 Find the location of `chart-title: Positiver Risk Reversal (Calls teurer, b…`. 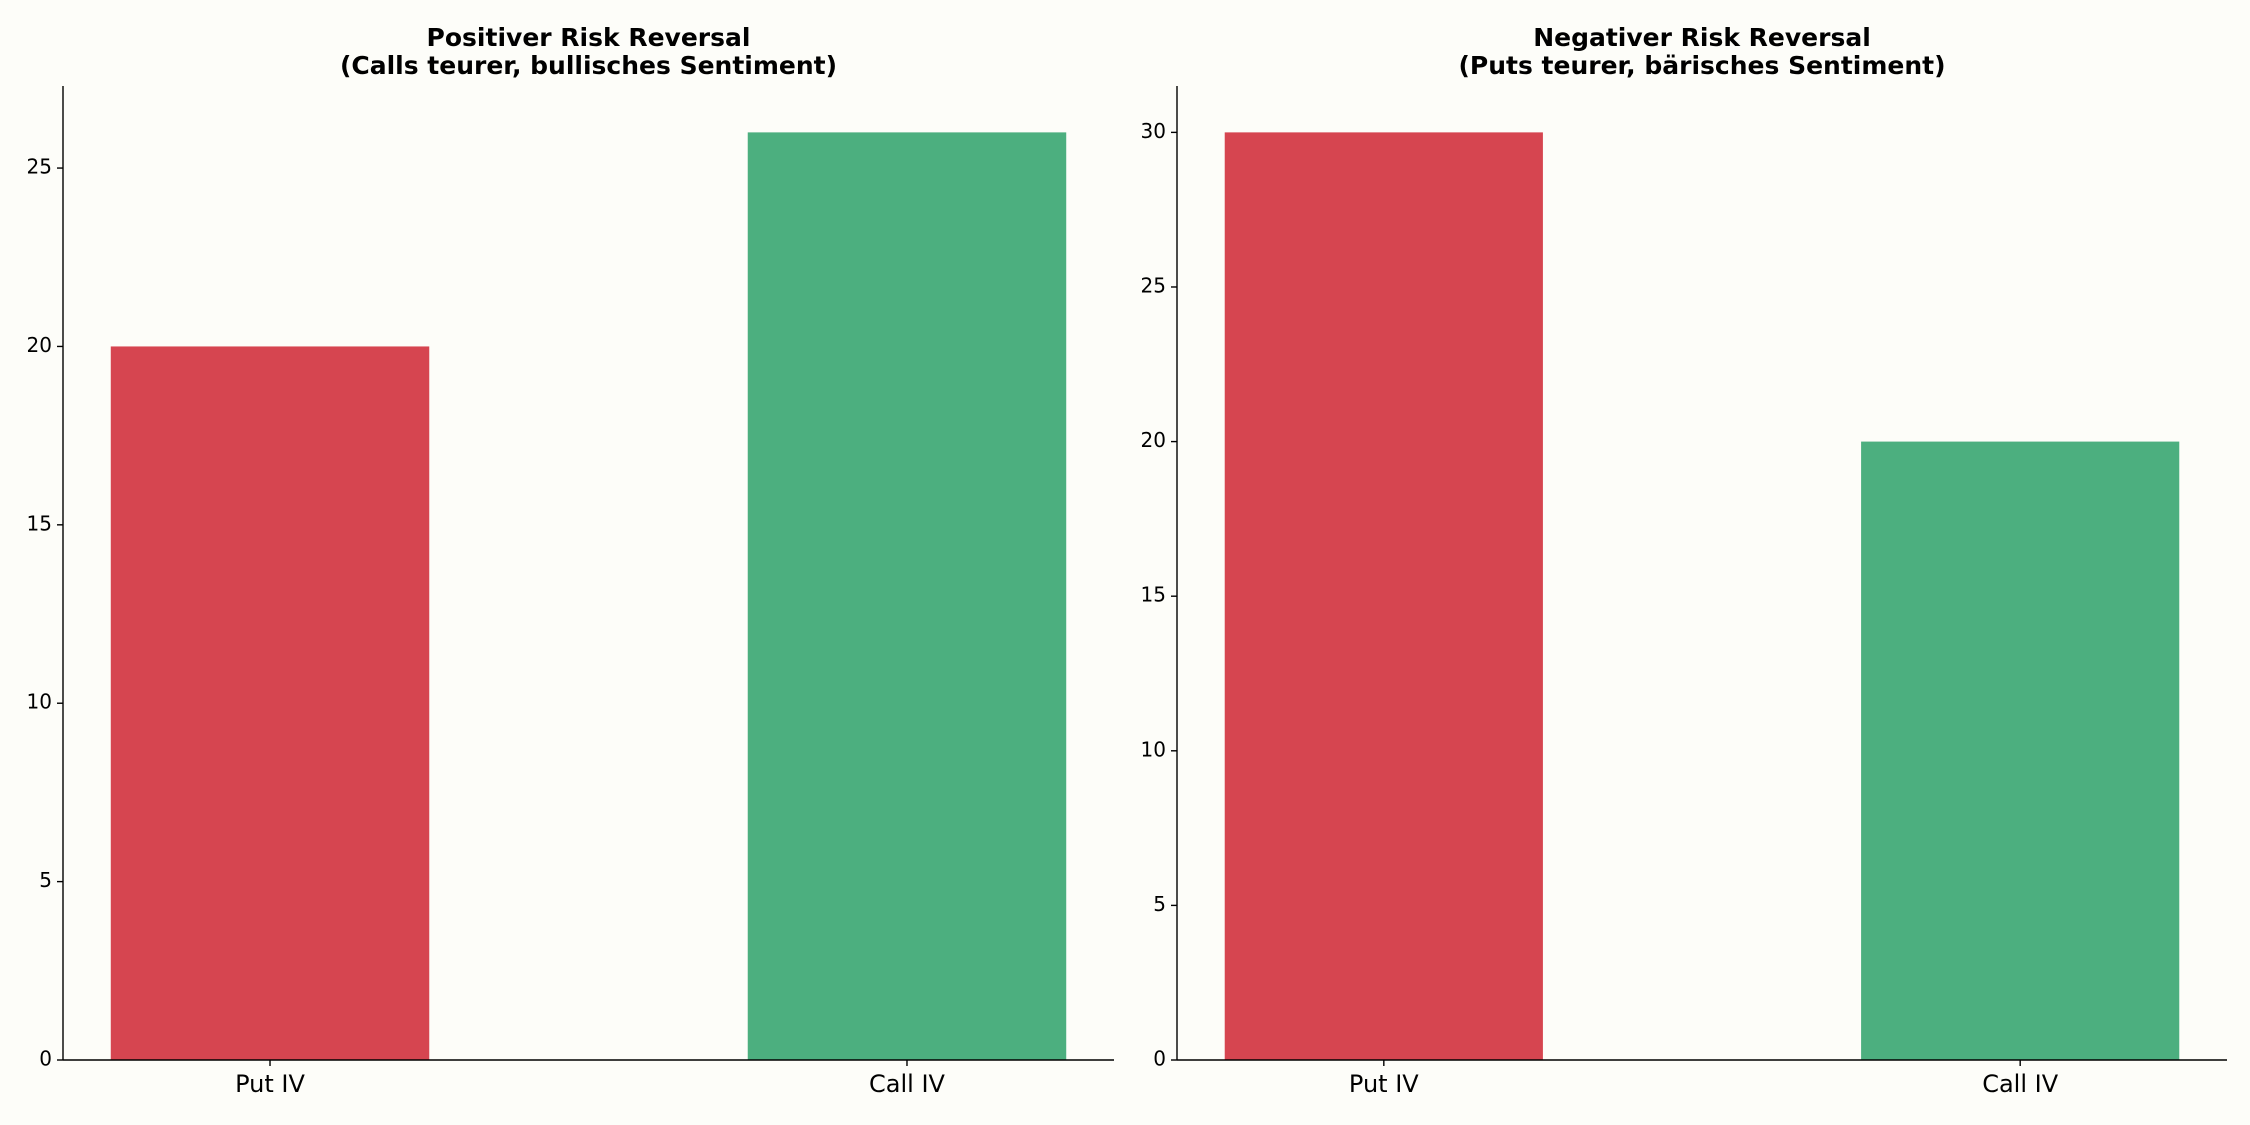

chart-title: Positiver Risk Reversal (Calls teurer, b… is located at coordinates (588, 51).